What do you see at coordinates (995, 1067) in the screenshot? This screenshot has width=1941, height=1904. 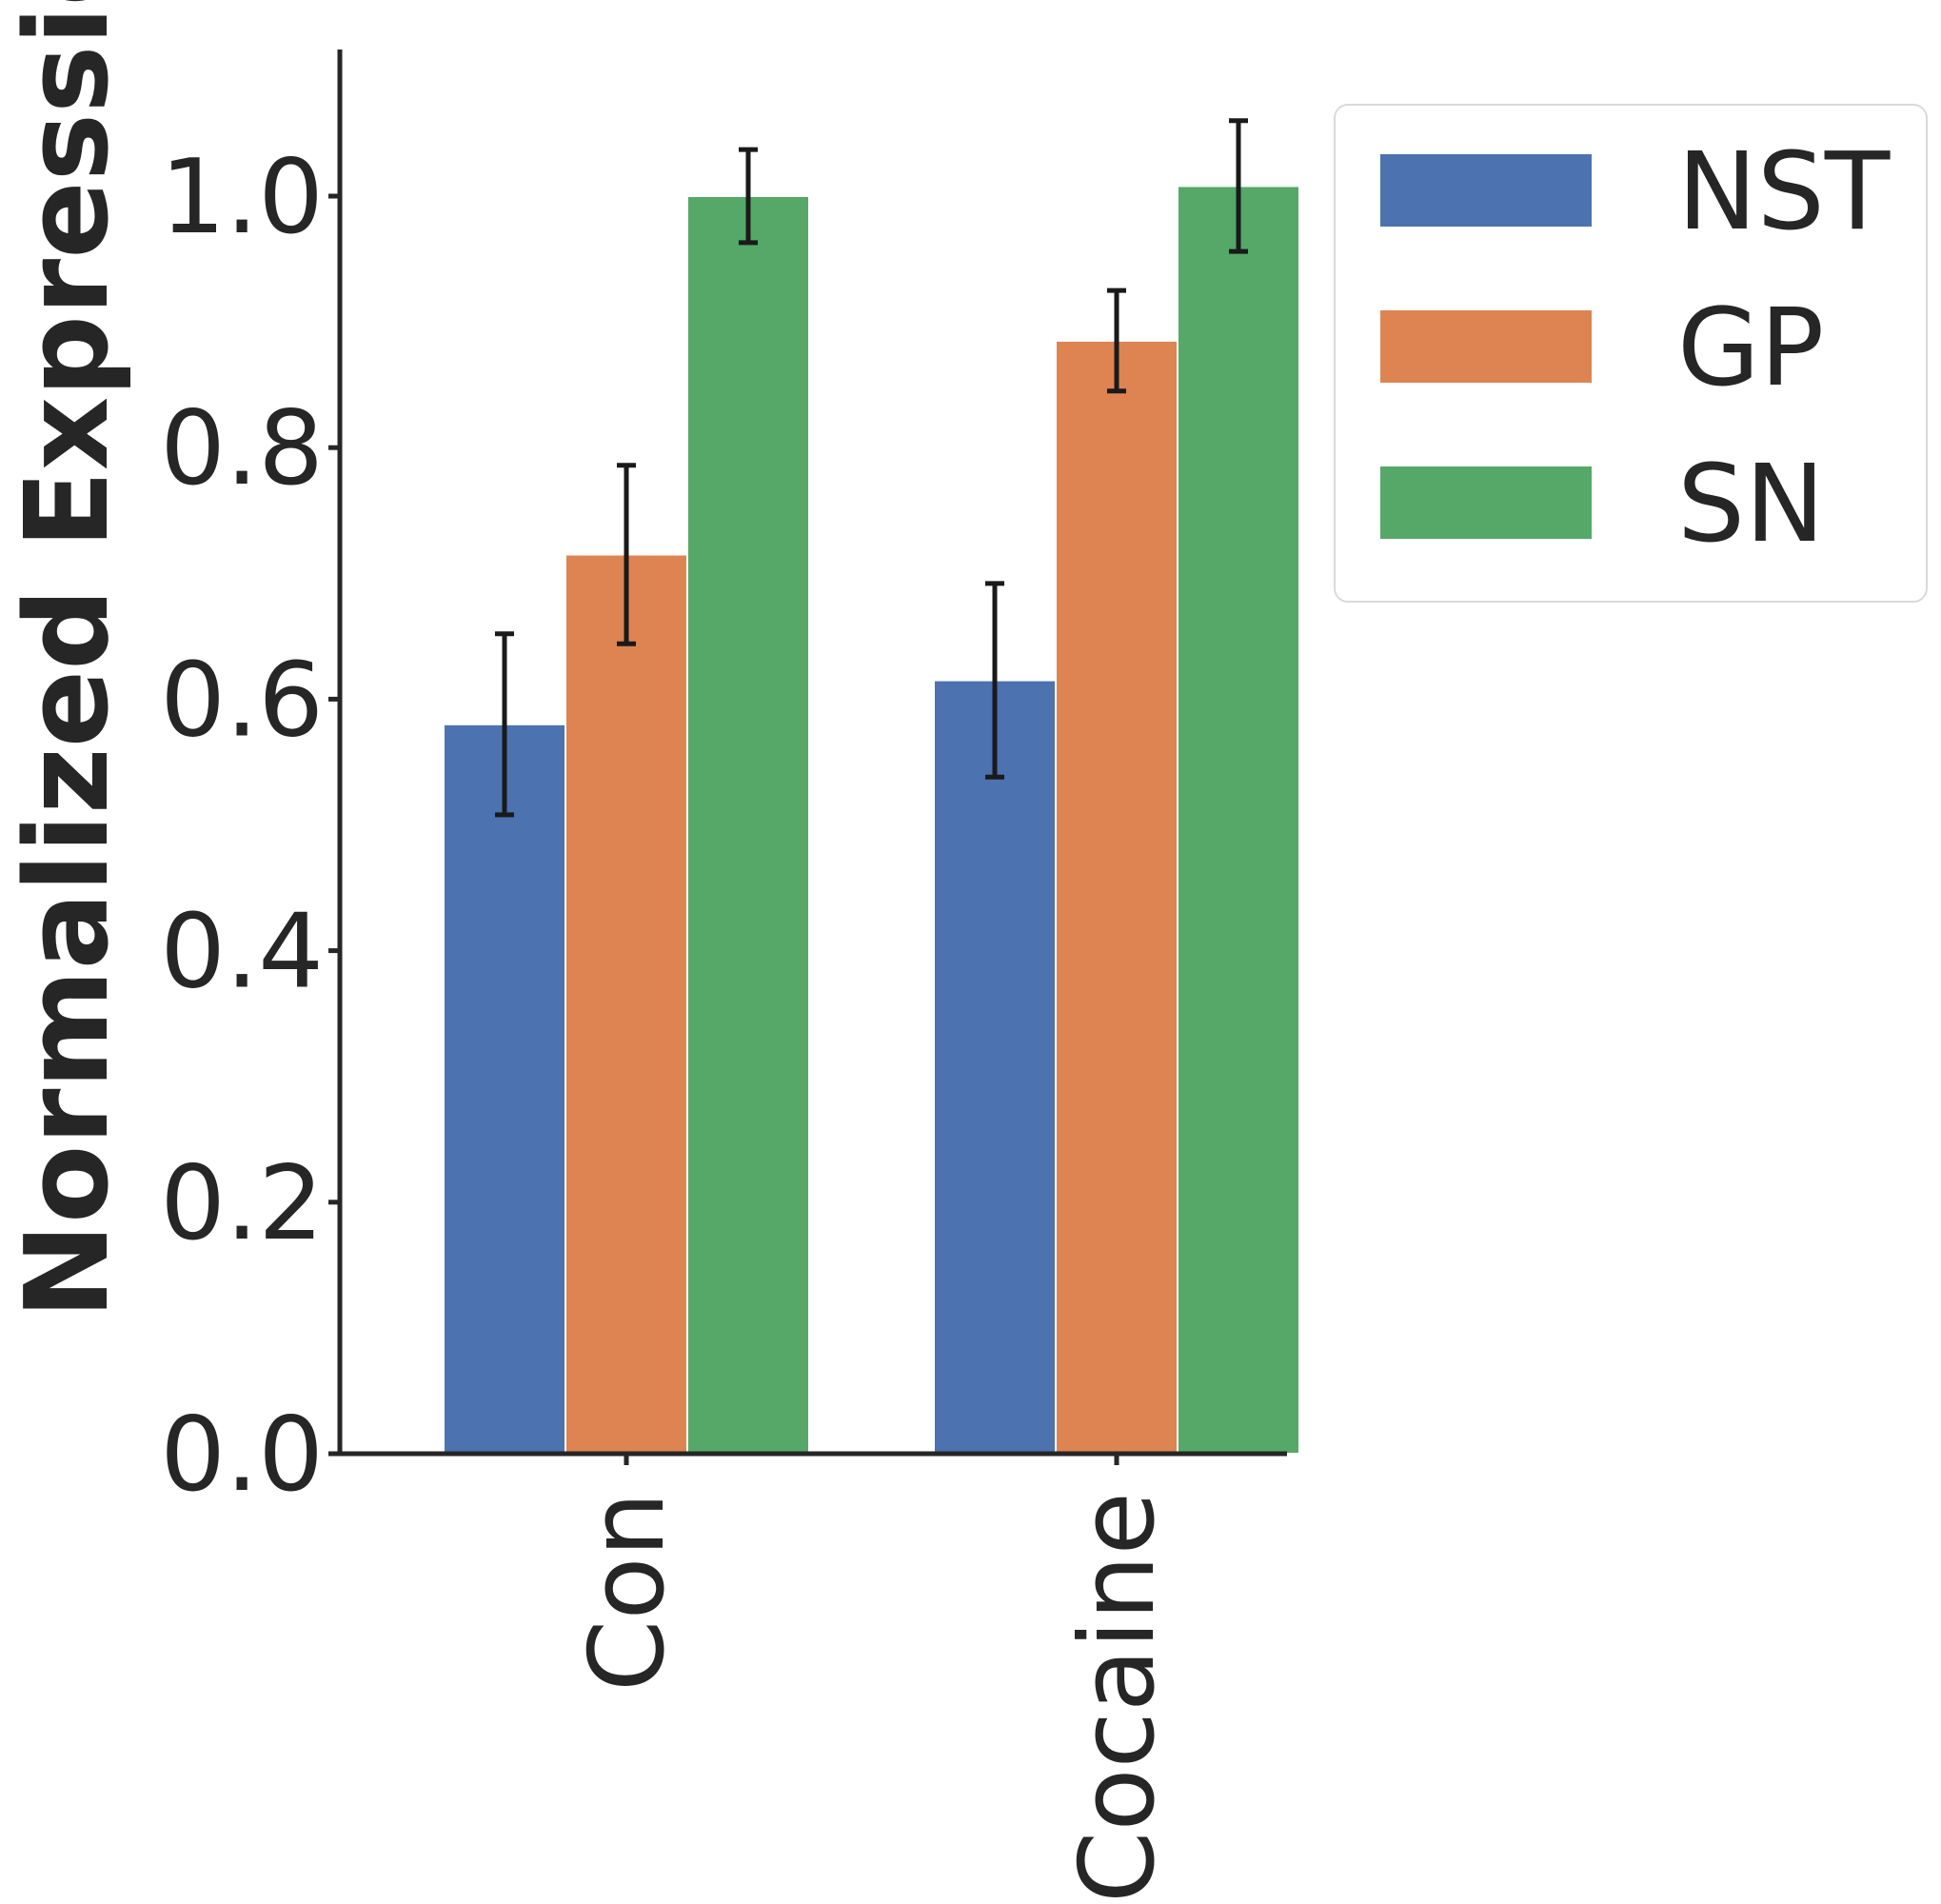 I see `bar-nst-cocaine` at bounding box center [995, 1067].